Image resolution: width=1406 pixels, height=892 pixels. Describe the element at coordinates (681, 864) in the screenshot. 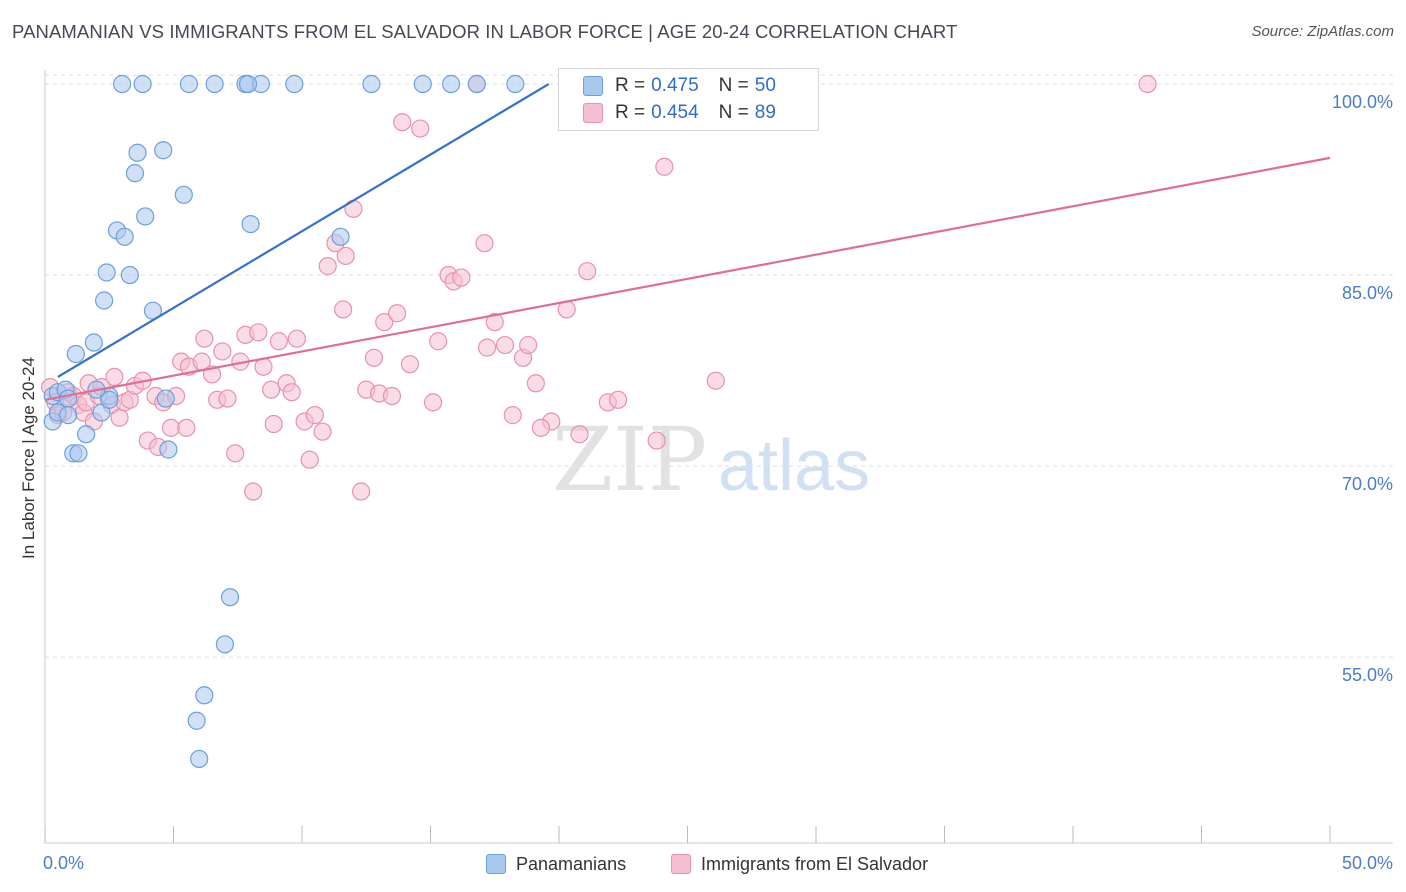

I see `bottom-legend-swatch-pink` at that location.